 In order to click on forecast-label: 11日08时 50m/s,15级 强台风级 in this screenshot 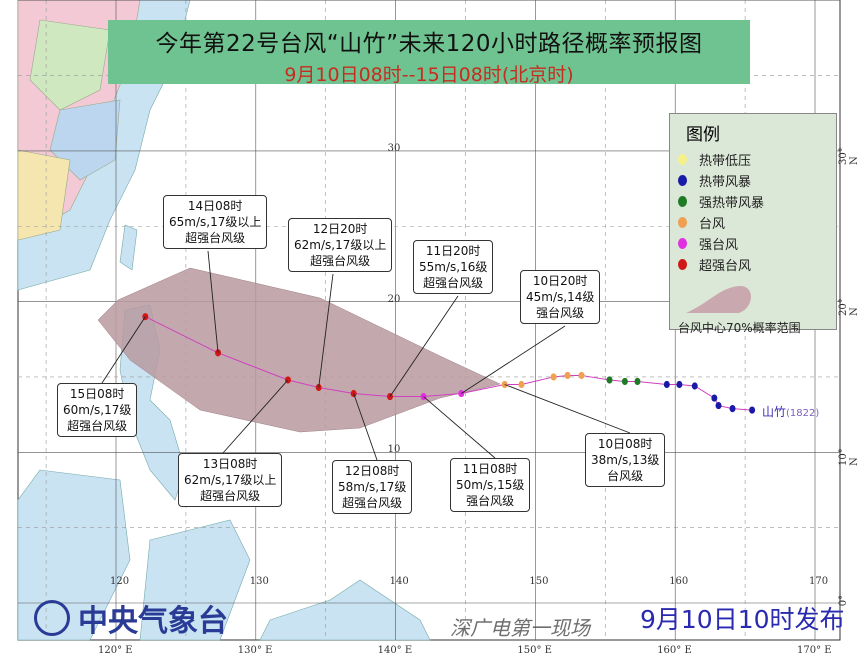, I will do `click(490, 485)`.